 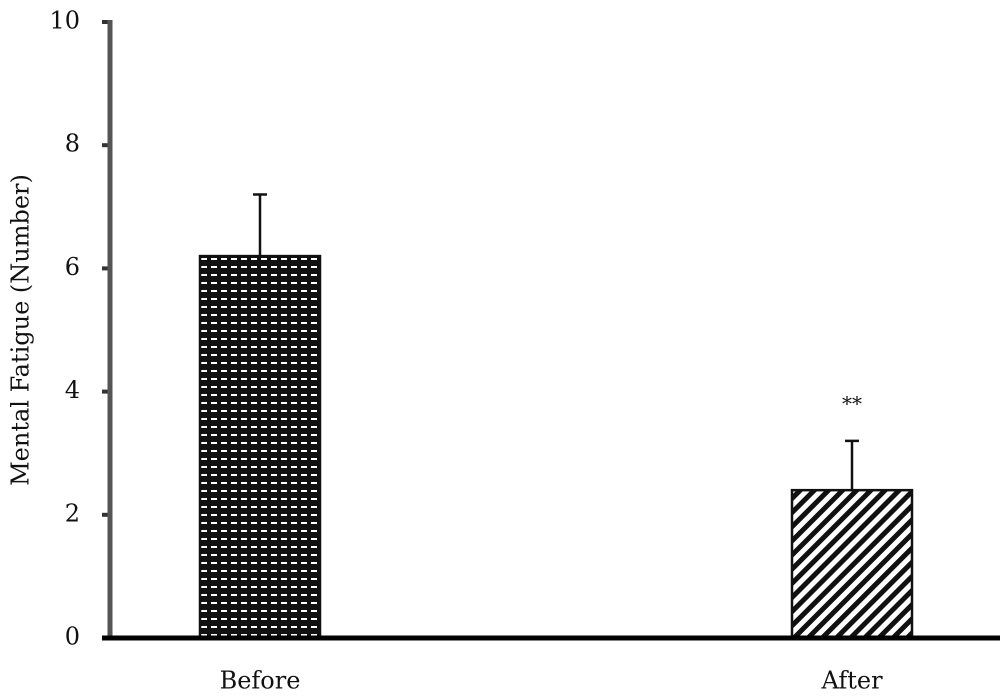 I want to click on x-tick-label: Before, so click(x=260, y=681).